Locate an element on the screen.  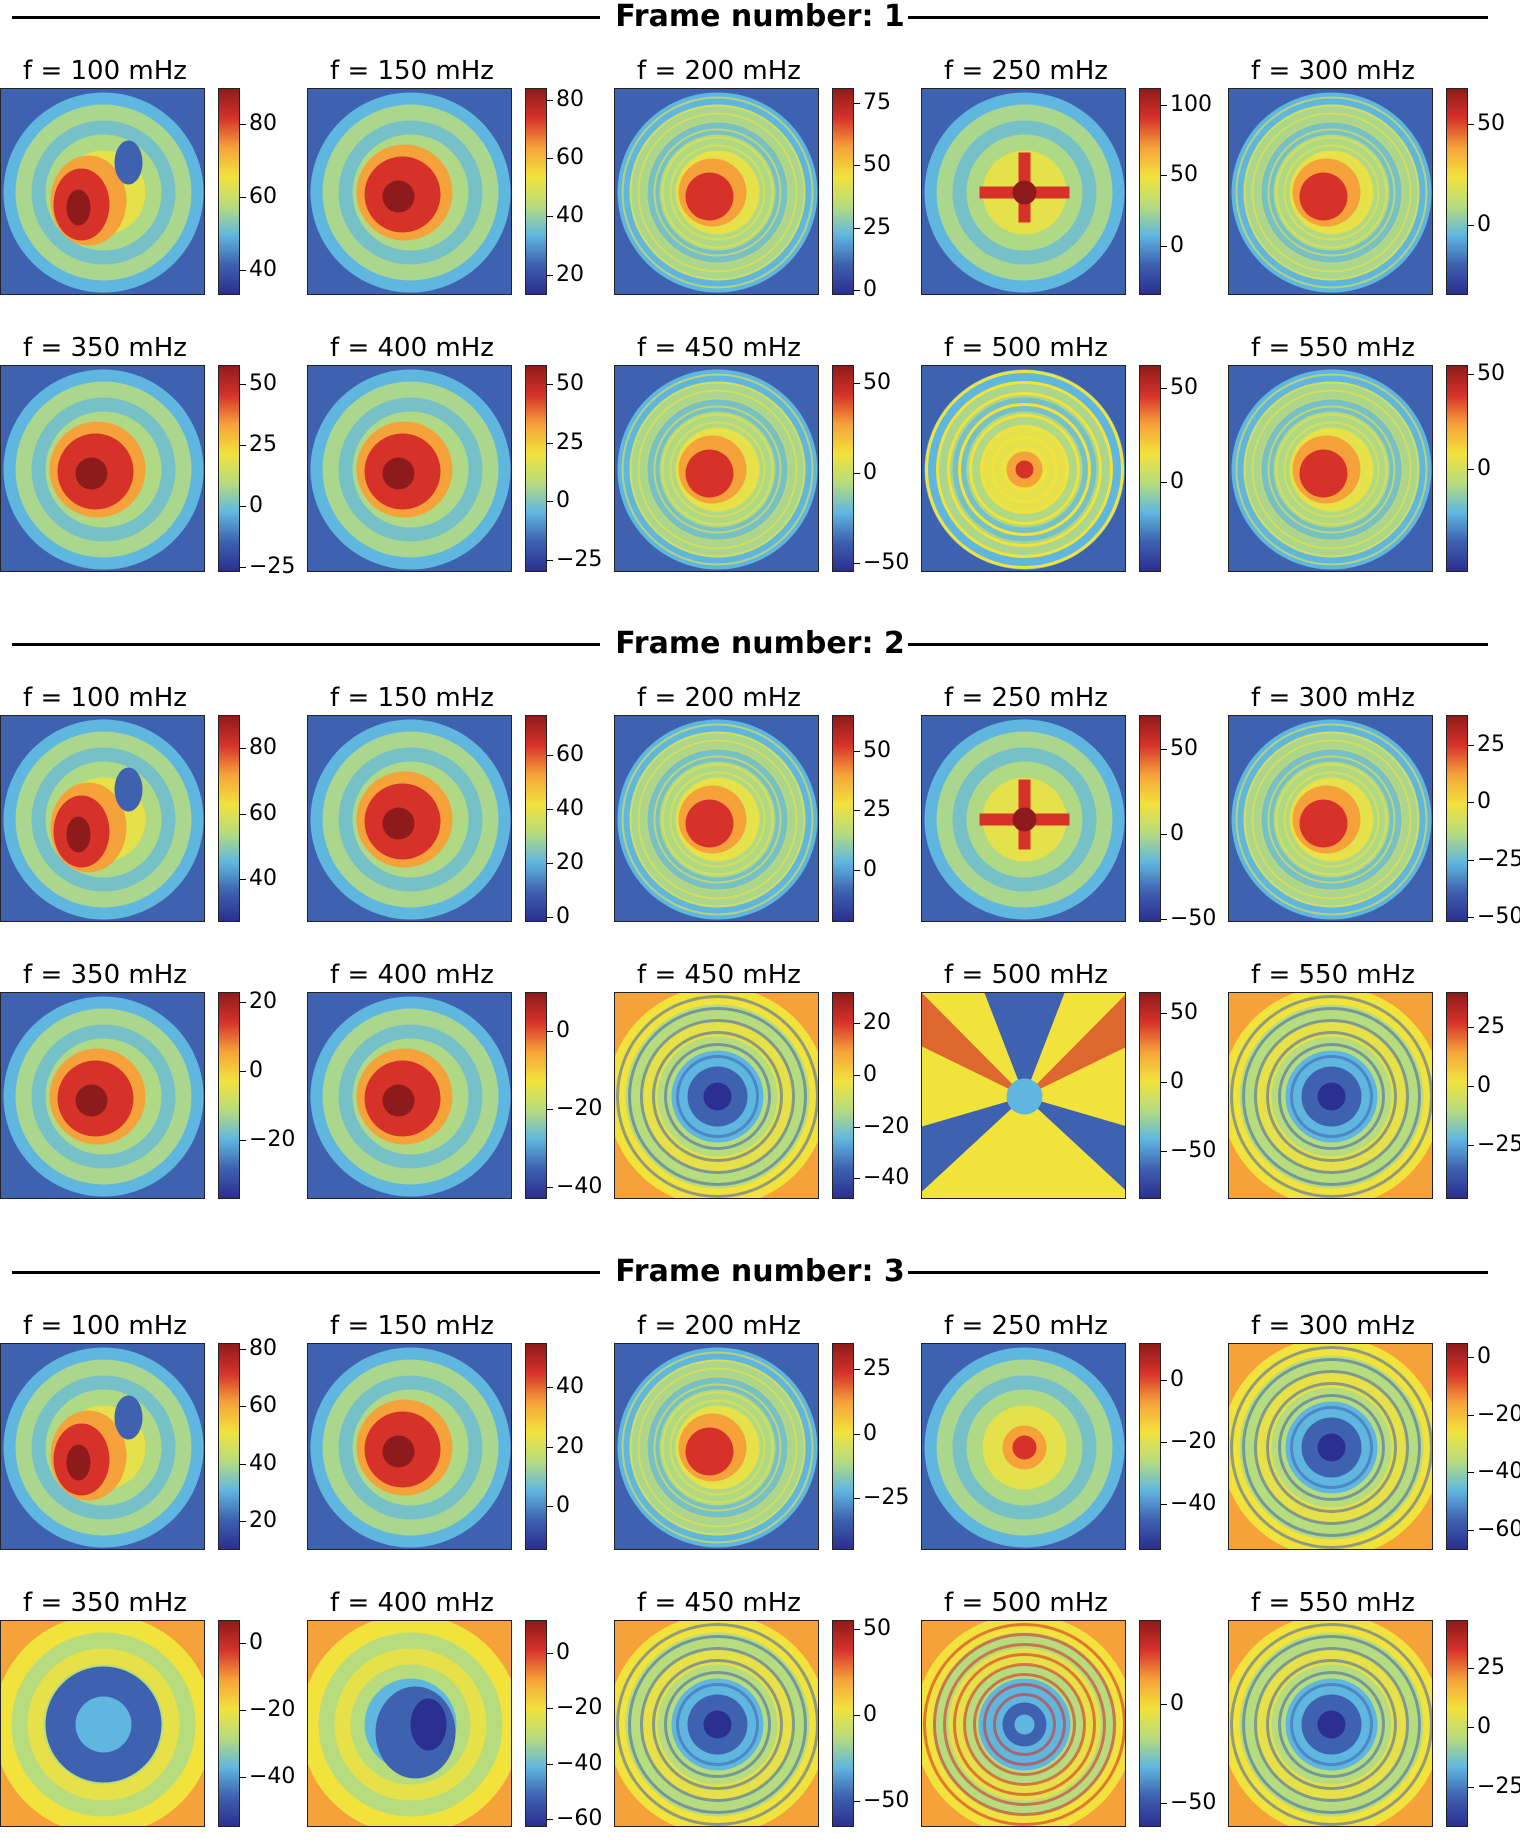
frame-title: Frame number: 1 is located at coordinates (760, 17).